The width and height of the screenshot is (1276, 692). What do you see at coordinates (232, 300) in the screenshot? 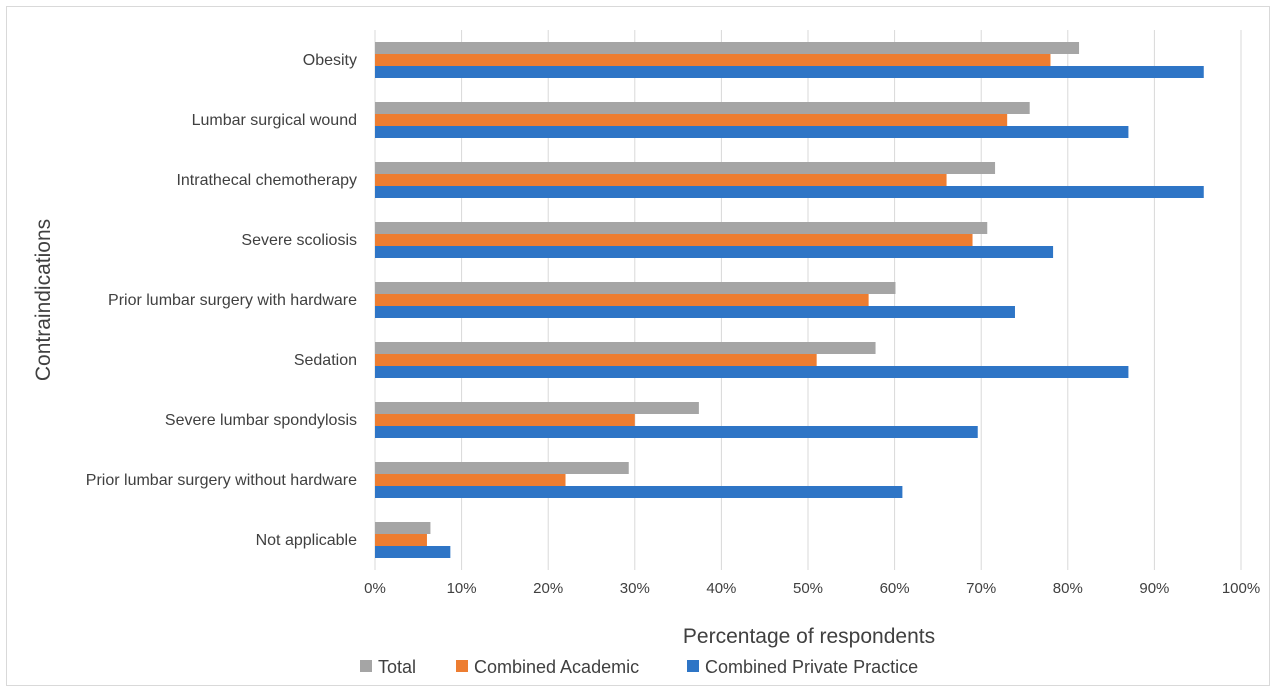
I see `category-label: Prior lumbar surgery with hardware` at bounding box center [232, 300].